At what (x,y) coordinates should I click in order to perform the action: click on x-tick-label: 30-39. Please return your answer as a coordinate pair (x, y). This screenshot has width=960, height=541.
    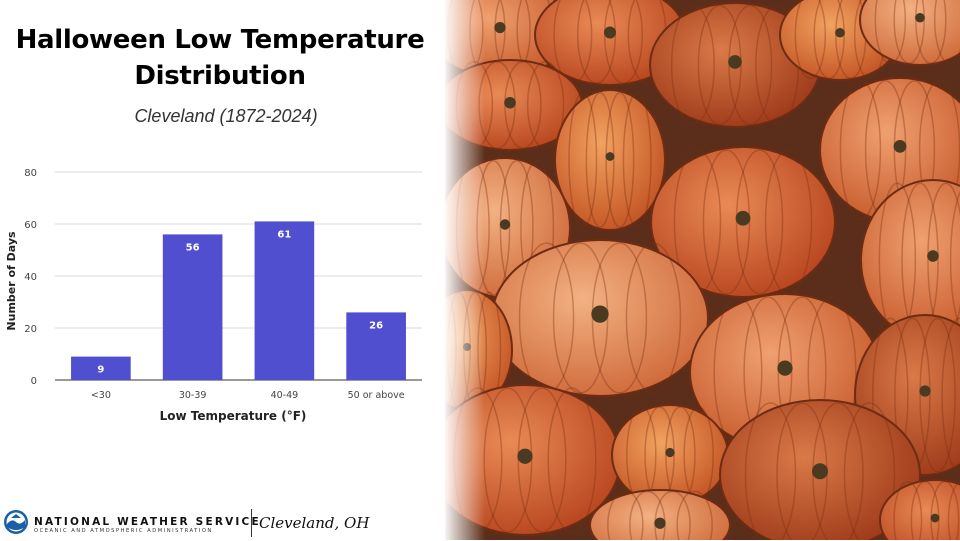
    Looking at the image, I should click on (193, 395).